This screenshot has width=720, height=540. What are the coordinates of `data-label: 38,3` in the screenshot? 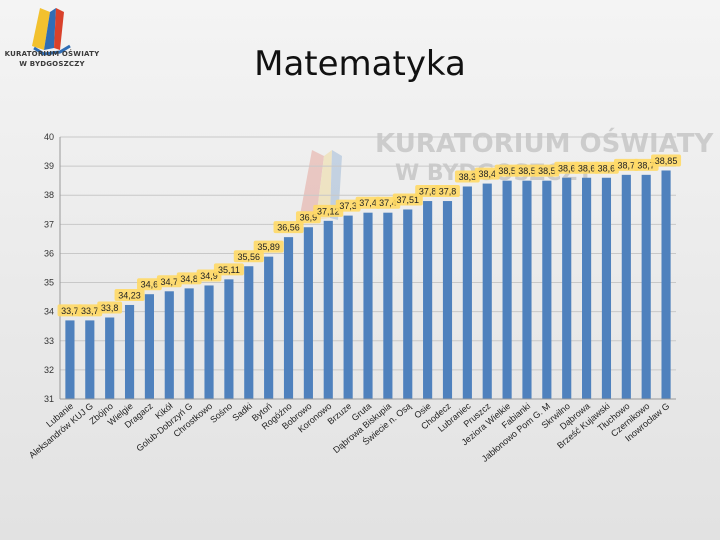 It's located at (468, 177).